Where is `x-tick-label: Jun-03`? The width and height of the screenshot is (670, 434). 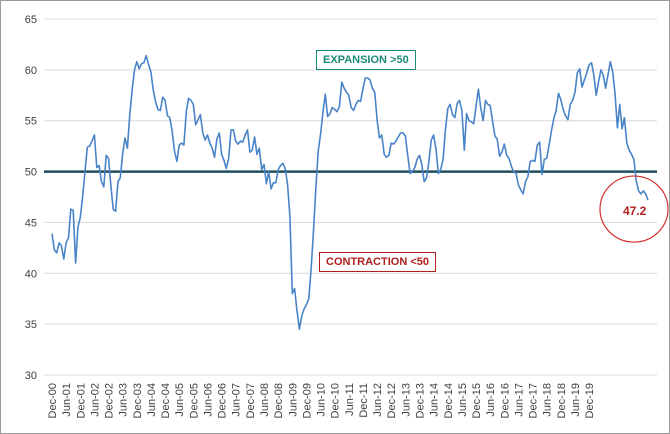
x-tick-label: Jun-03 is located at coordinates (124, 400).